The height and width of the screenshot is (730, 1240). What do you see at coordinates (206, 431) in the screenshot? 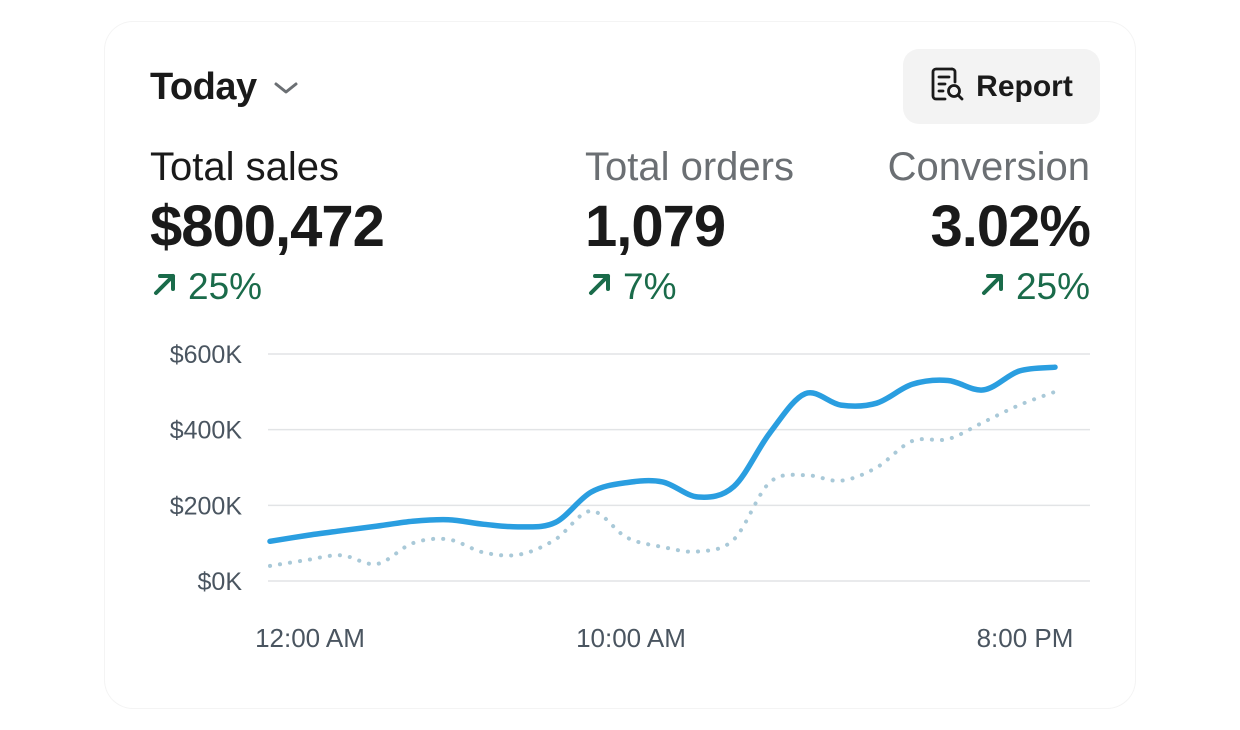
I see `y-tick-label: $400K` at bounding box center [206, 431].